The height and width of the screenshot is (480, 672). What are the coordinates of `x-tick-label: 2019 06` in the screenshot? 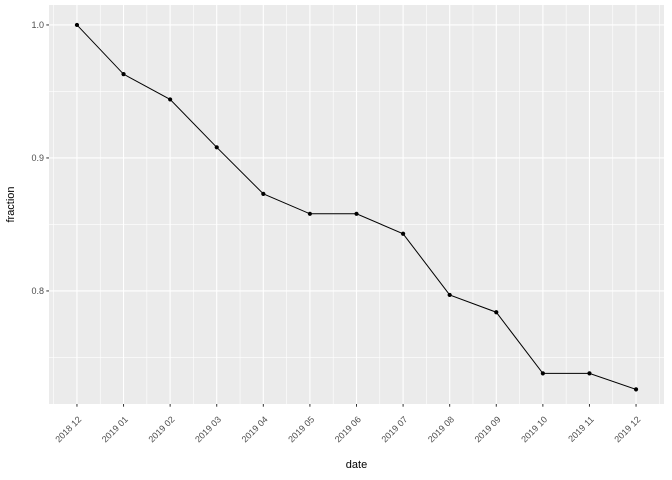 It's located at (348, 429).